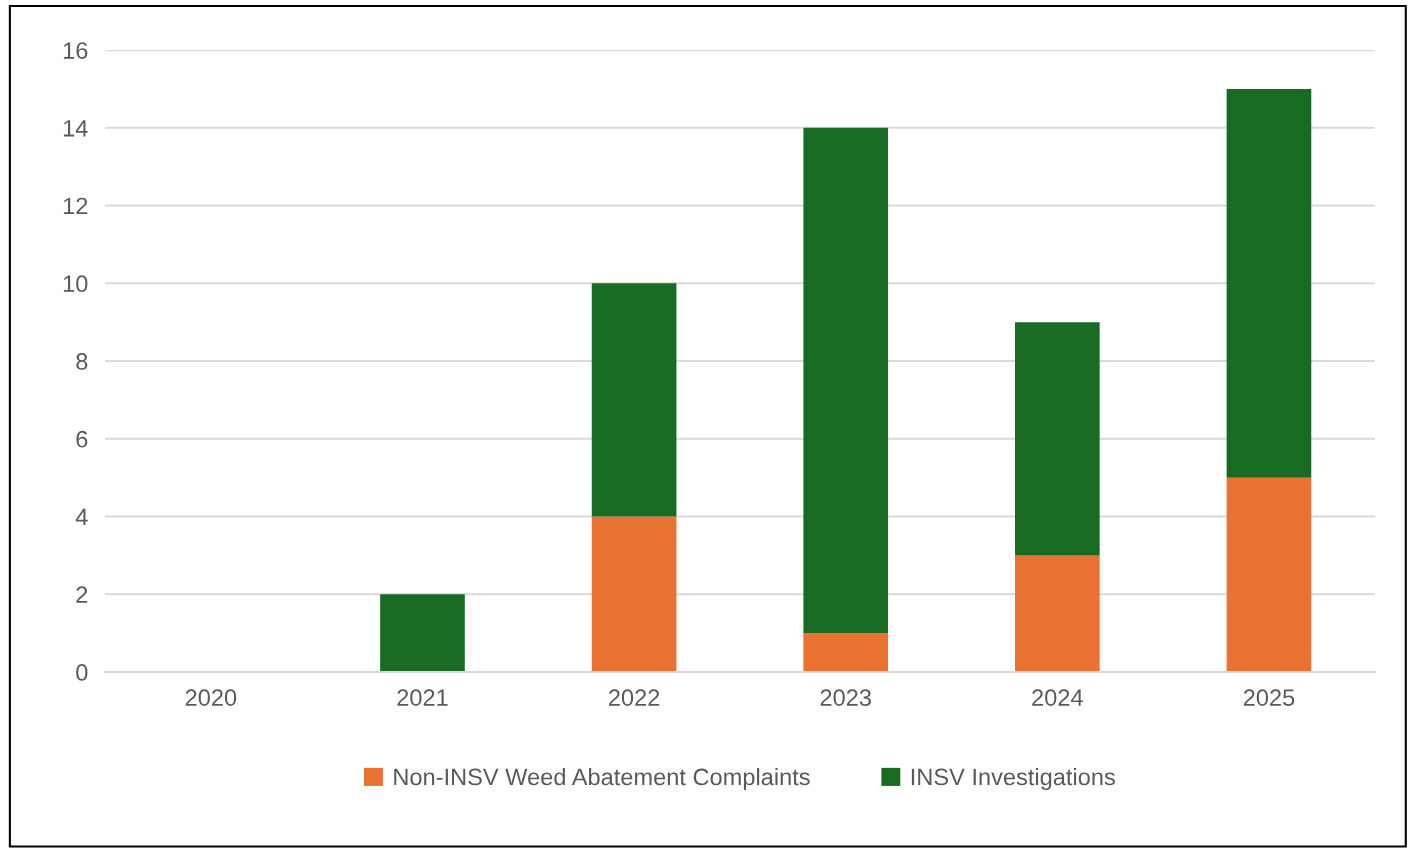  Describe the element at coordinates (422, 697) in the screenshot. I see `x-tick-label: 2021` at that location.